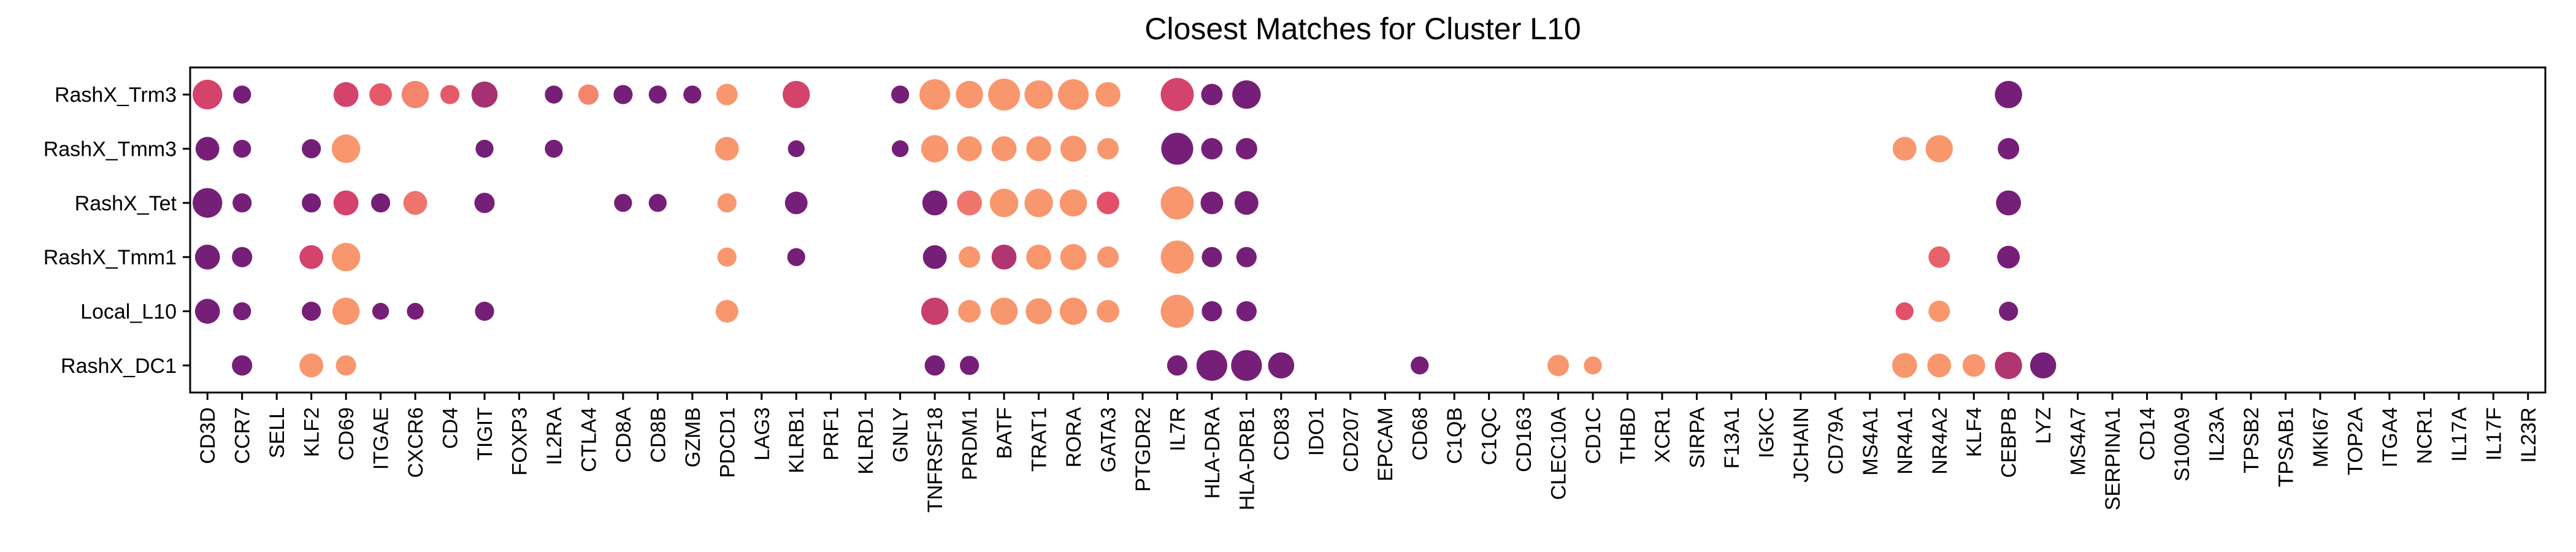  Describe the element at coordinates (1593, 365) in the screenshot. I see `dot-RashX_DC1-CD1C` at that location.